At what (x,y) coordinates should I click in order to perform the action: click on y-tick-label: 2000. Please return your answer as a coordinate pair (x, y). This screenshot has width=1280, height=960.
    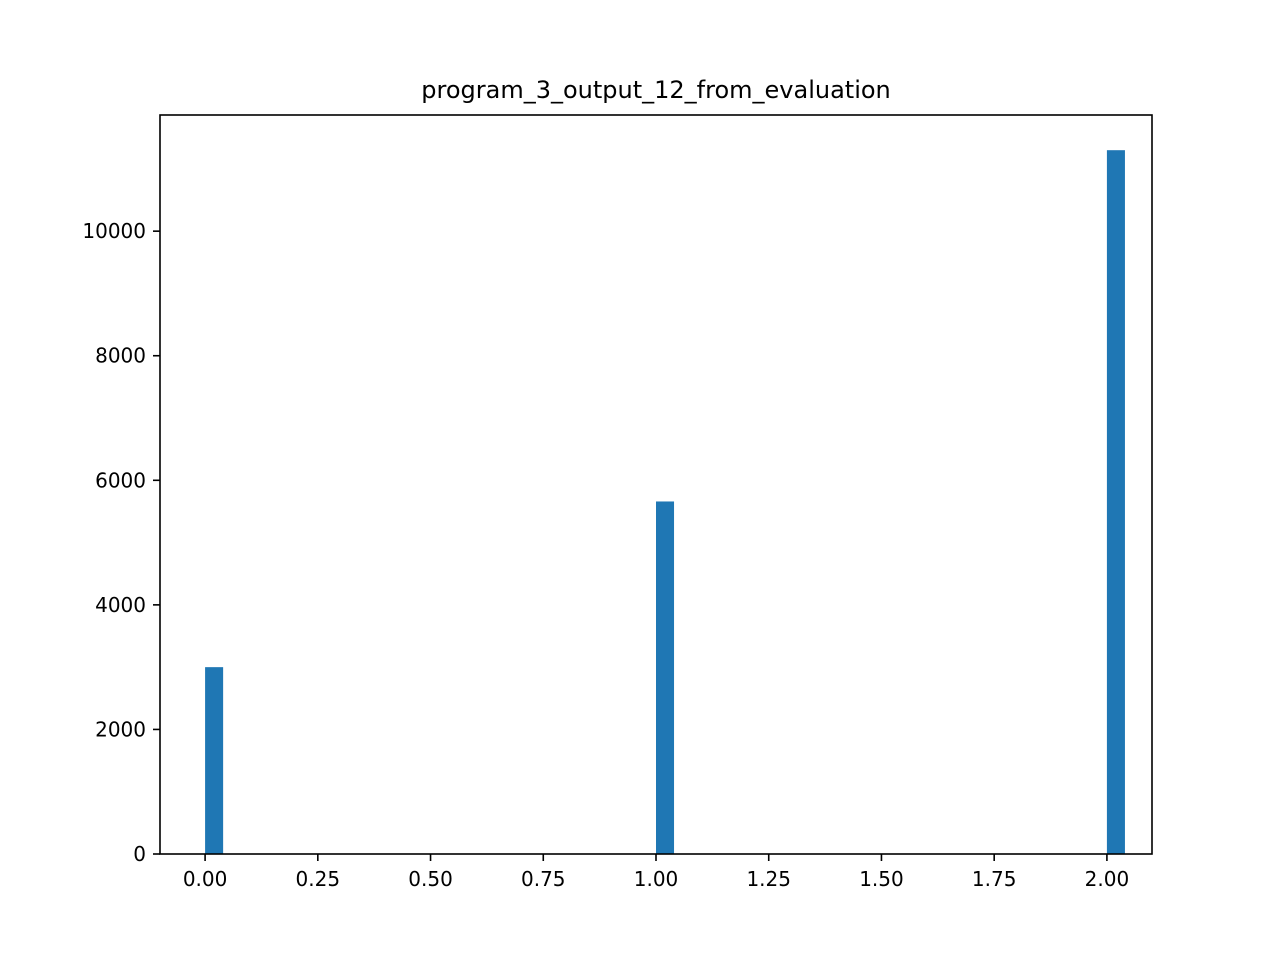
    Looking at the image, I should click on (120, 729).